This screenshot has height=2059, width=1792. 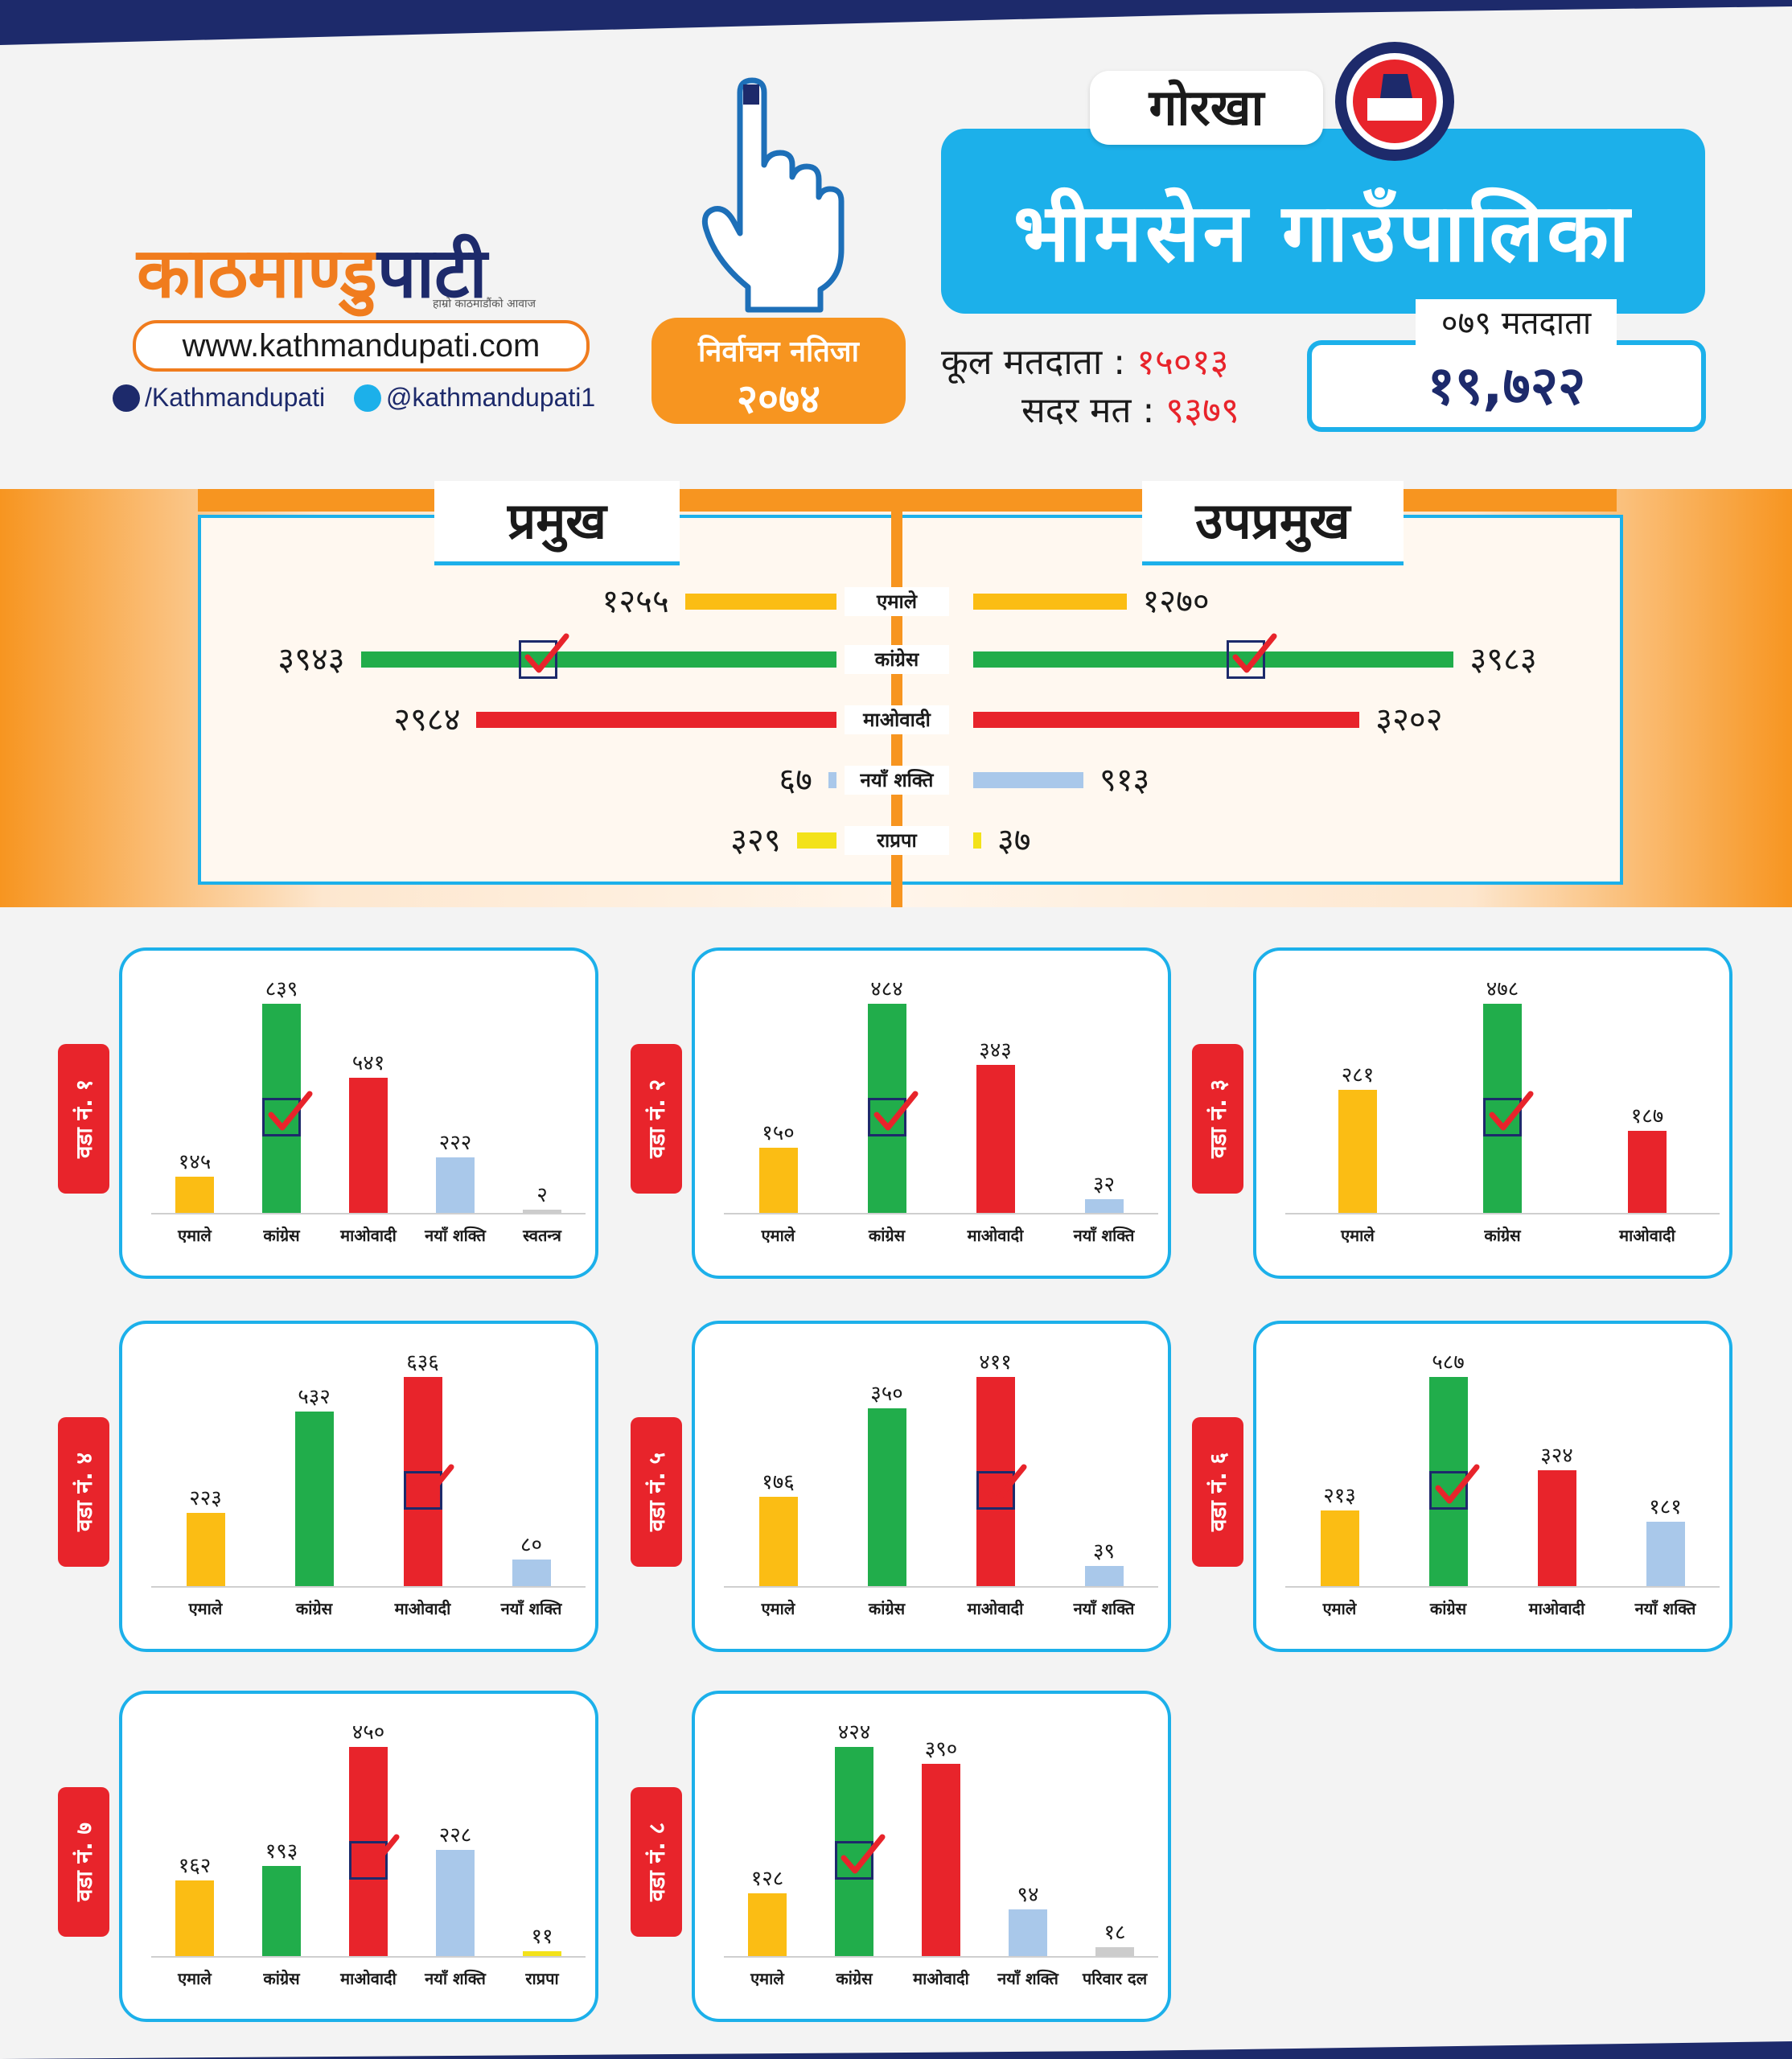 I want to click on valid-votes-label: सदर मत :, so click(x=1088, y=410).